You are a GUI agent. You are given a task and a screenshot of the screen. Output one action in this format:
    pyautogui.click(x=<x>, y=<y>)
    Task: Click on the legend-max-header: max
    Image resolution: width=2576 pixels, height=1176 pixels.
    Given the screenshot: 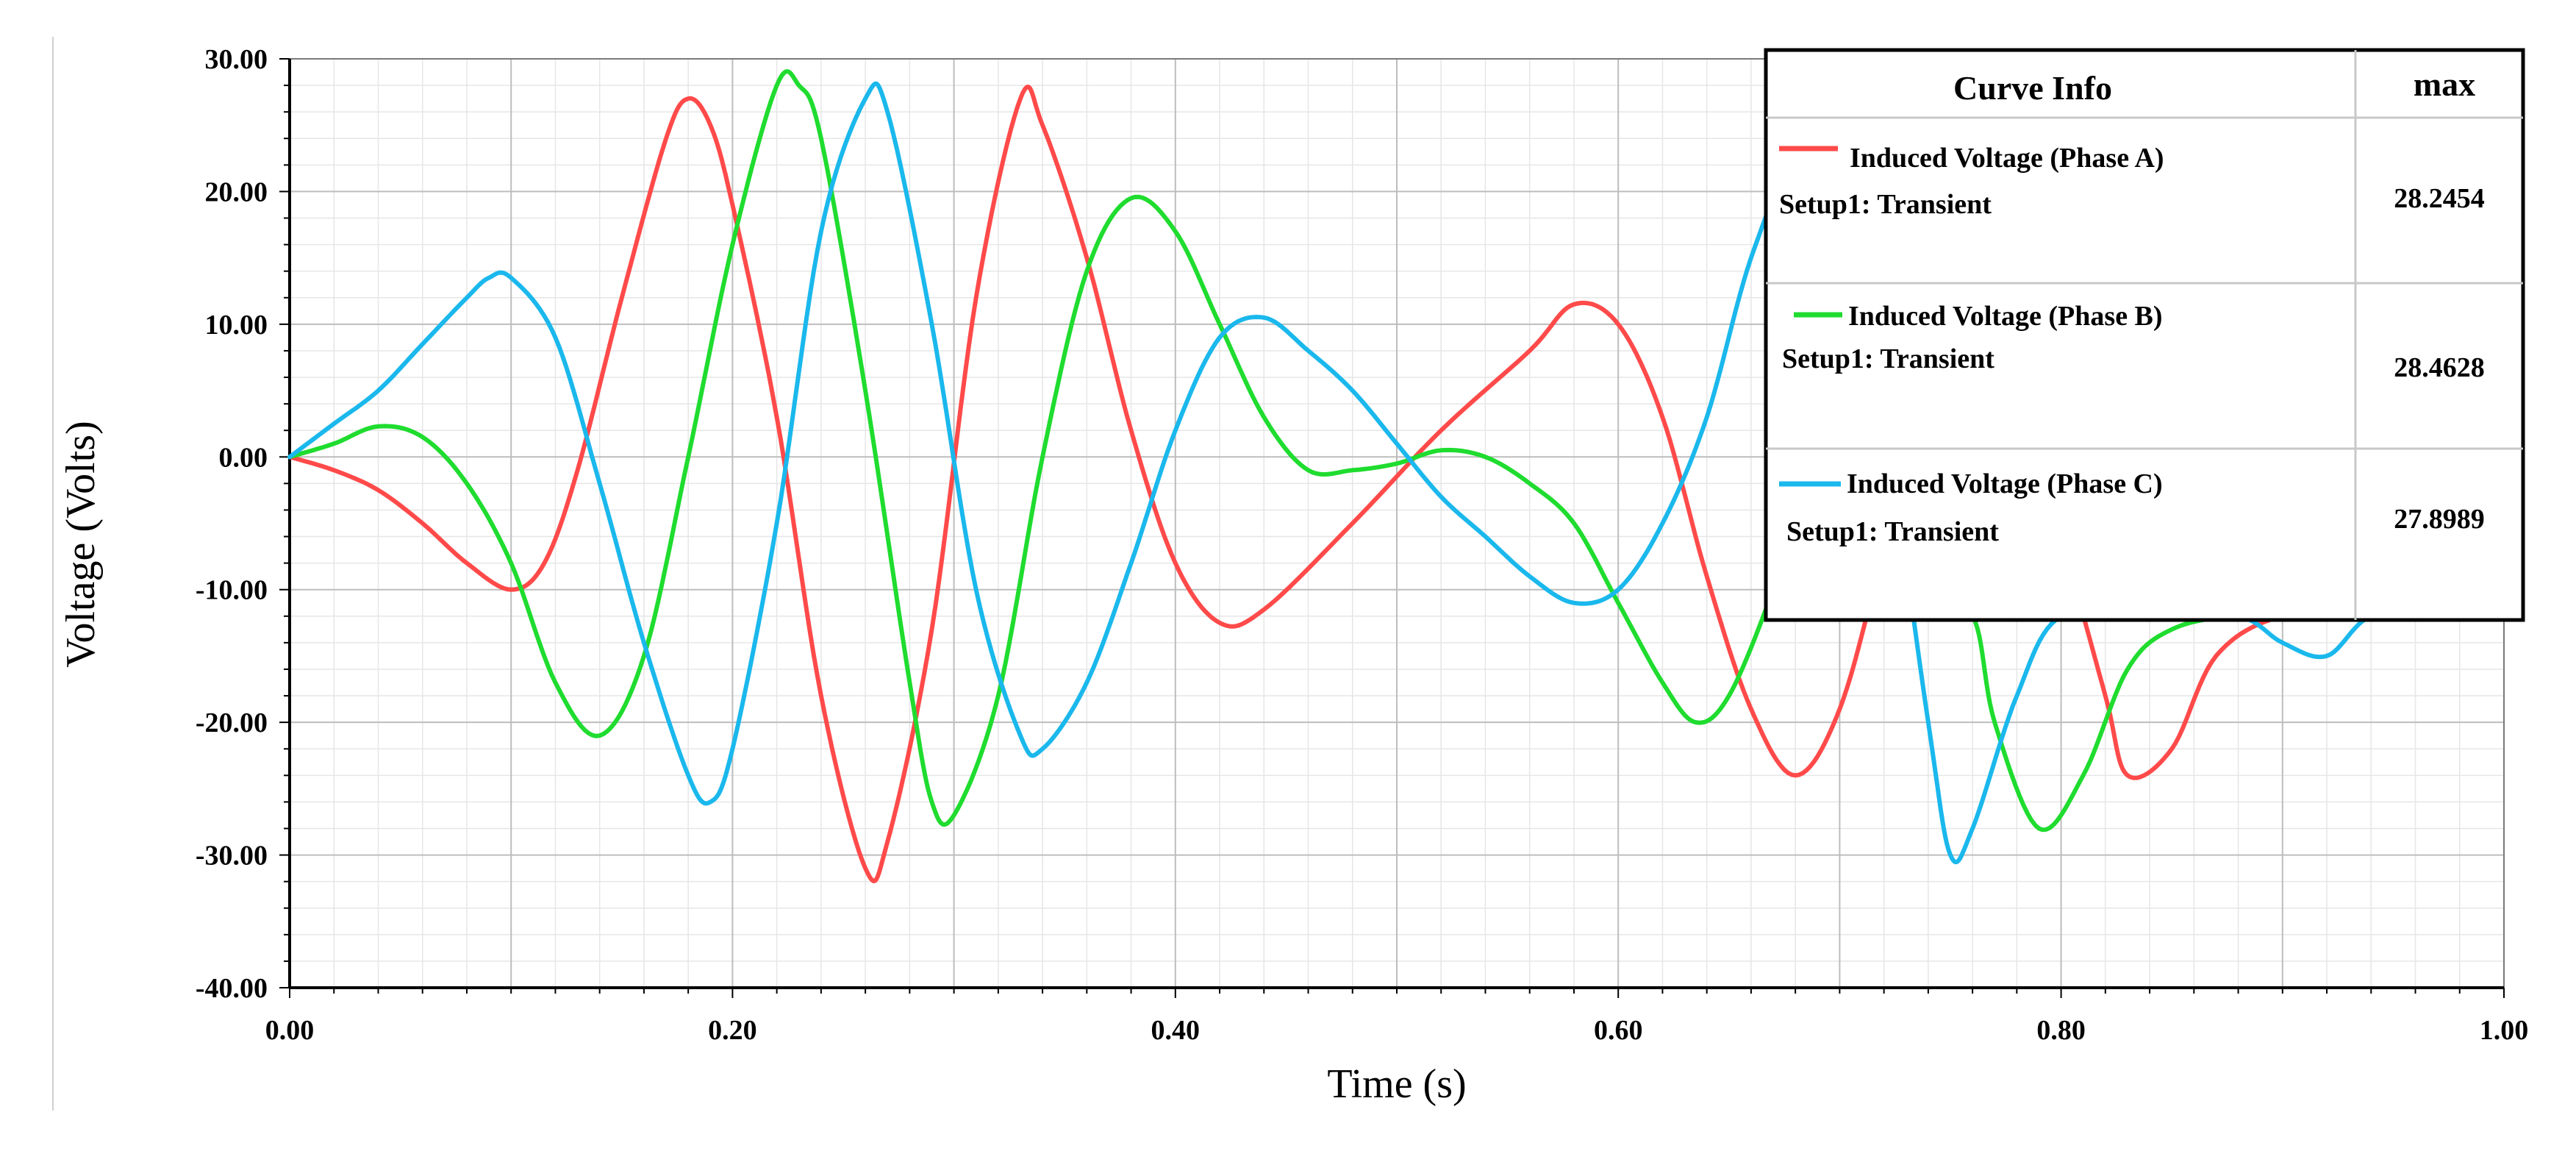 What is the action you would take?
    pyautogui.click(x=2444, y=84)
    